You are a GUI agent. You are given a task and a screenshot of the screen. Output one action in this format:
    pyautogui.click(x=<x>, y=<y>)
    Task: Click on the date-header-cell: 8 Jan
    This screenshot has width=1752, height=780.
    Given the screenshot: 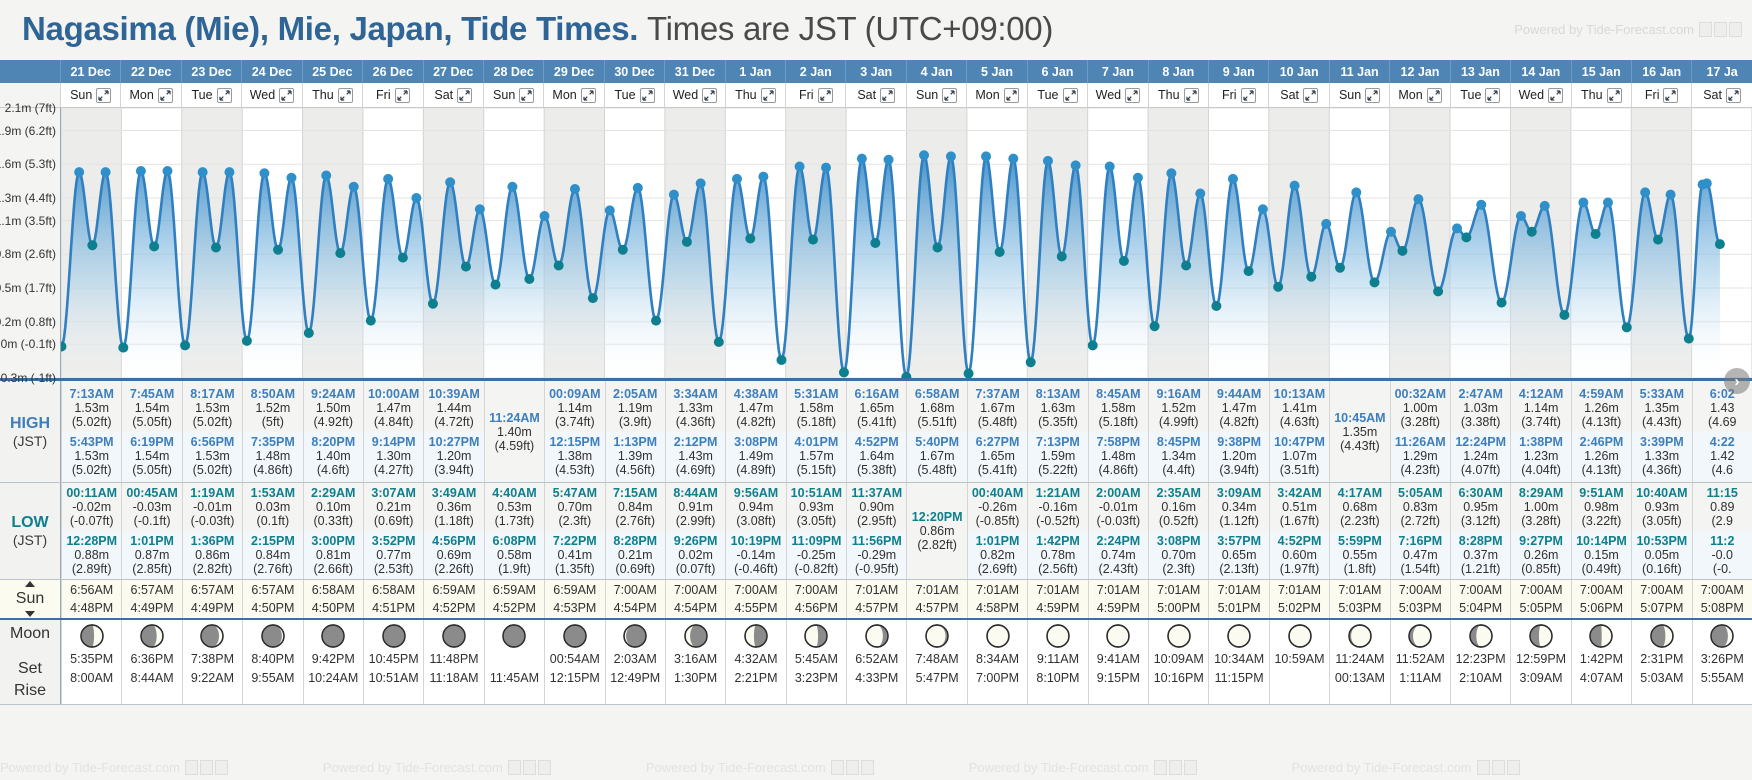 What is the action you would take?
    pyautogui.click(x=1177, y=71)
    